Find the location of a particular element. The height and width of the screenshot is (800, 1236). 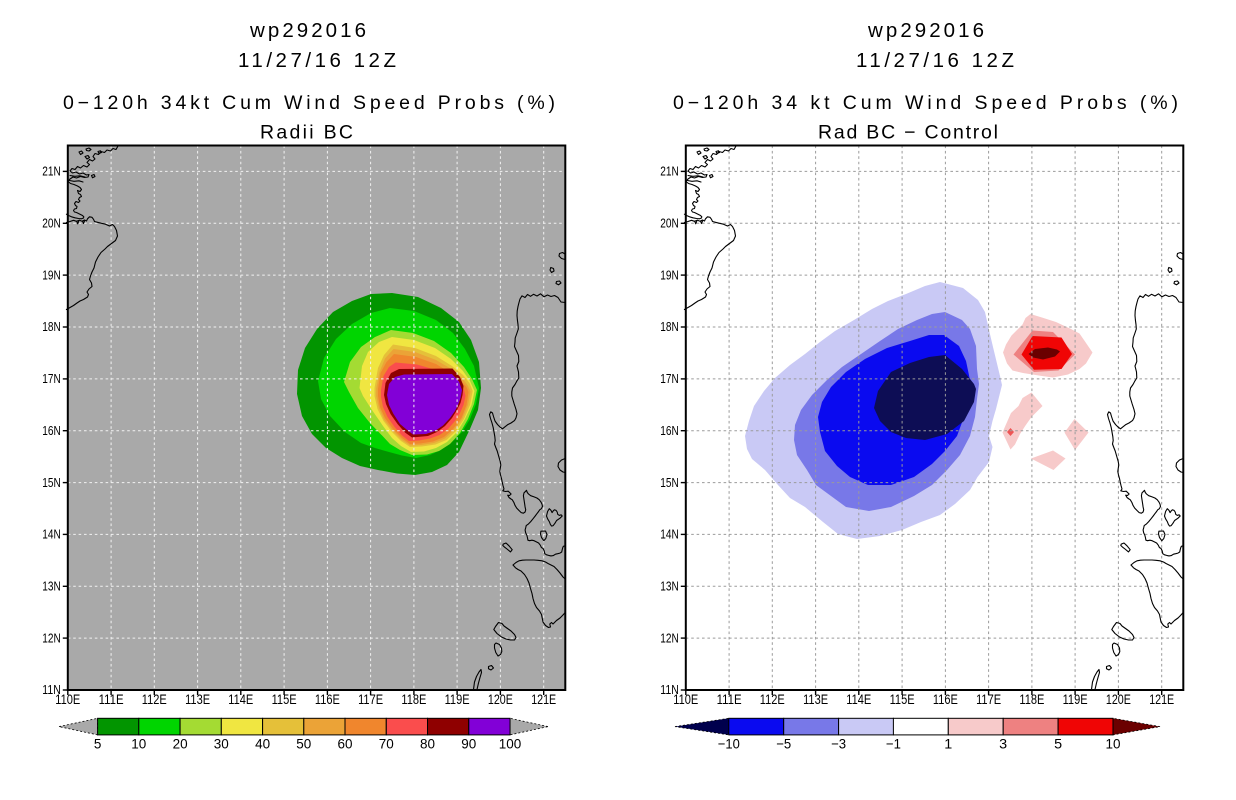

svg-text: 100 is located at coordinates (510, 744).